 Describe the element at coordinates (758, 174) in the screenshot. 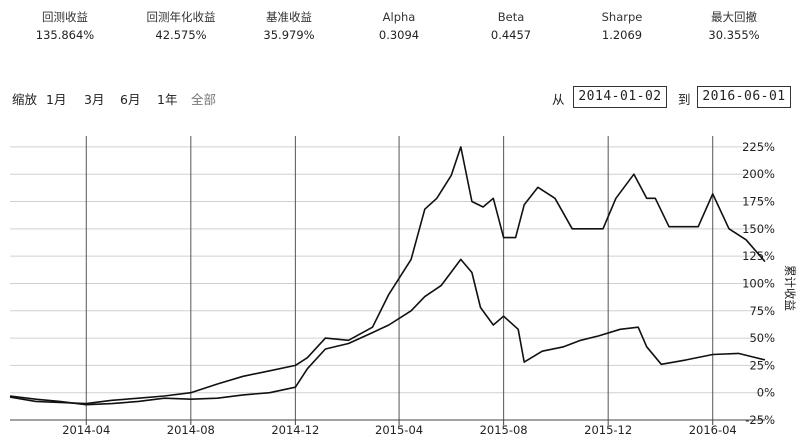

I see `y-tick-label: 200%` at that location.